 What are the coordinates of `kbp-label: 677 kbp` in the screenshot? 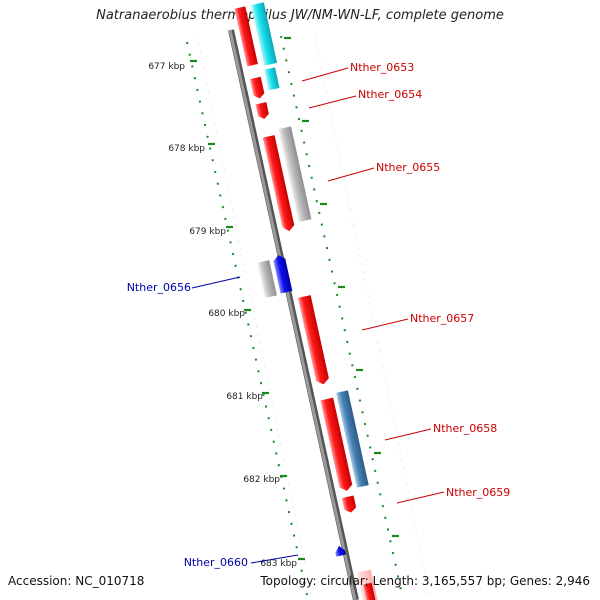 It's located at (166, 67).